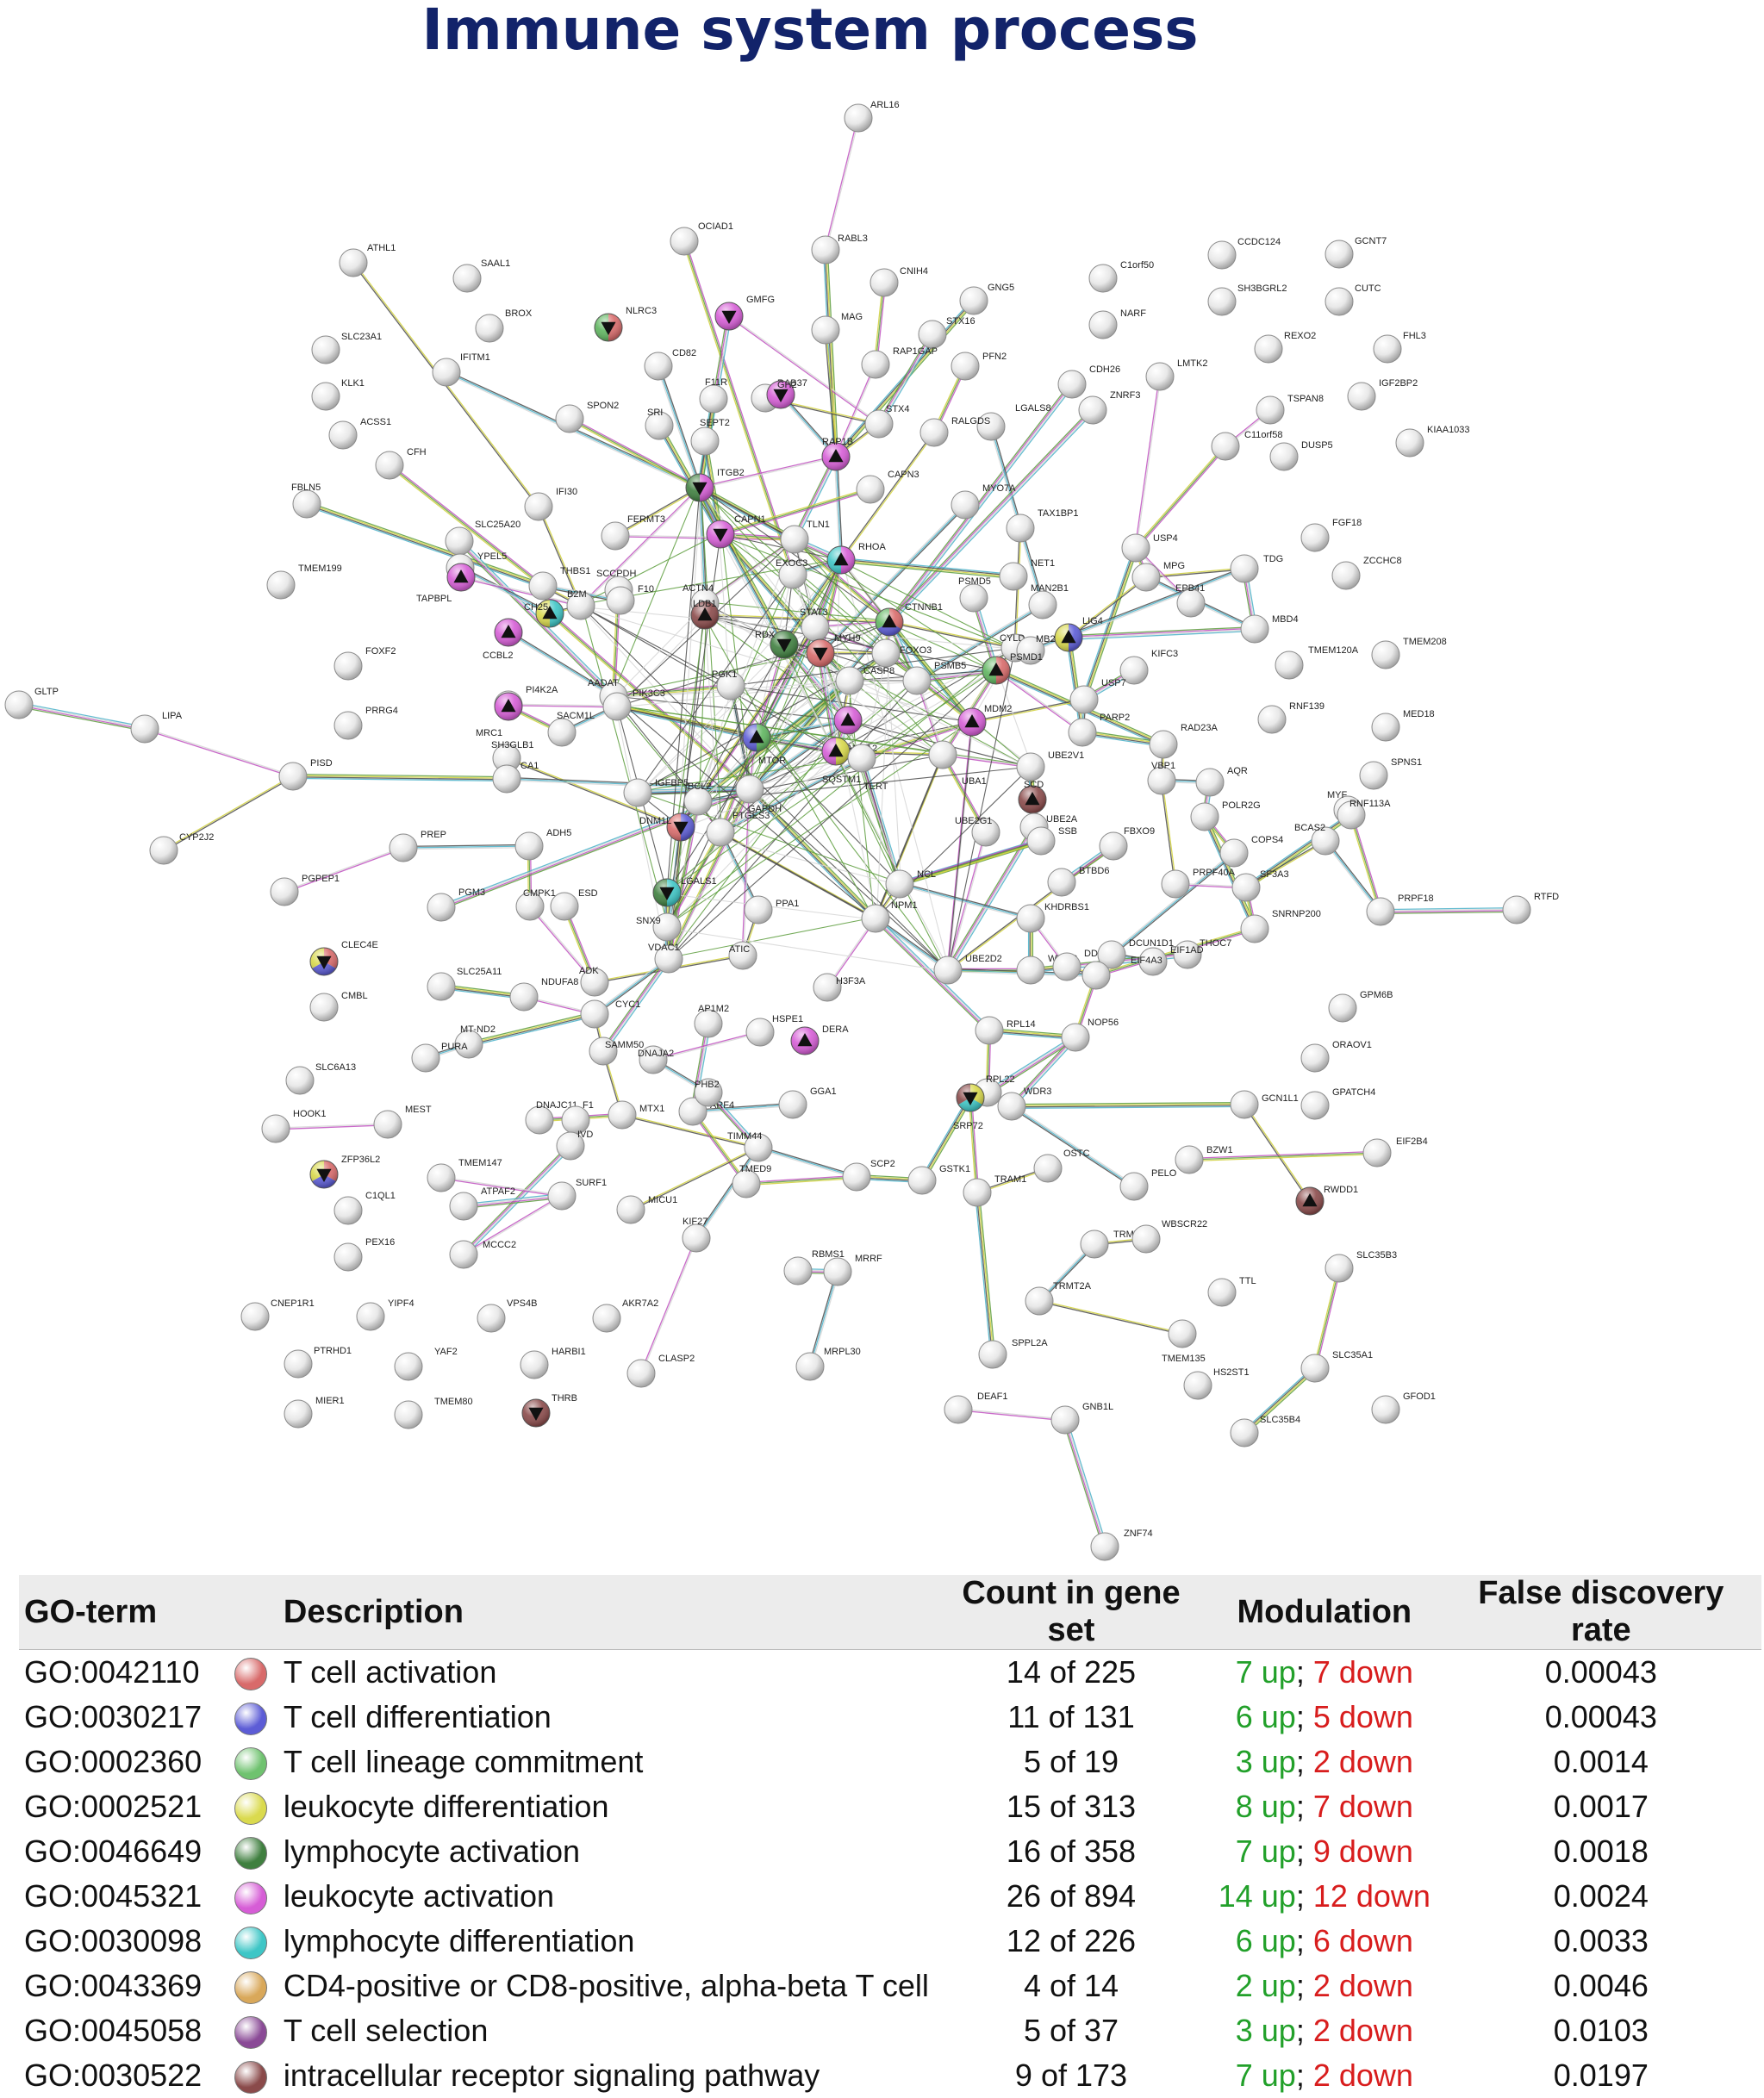 This screenshot has width=1764, height=2098. What do you see at coordinates (705, 604) in the screenshot?
I see `gene-label: LDB1` at bounding box center [705, 604].